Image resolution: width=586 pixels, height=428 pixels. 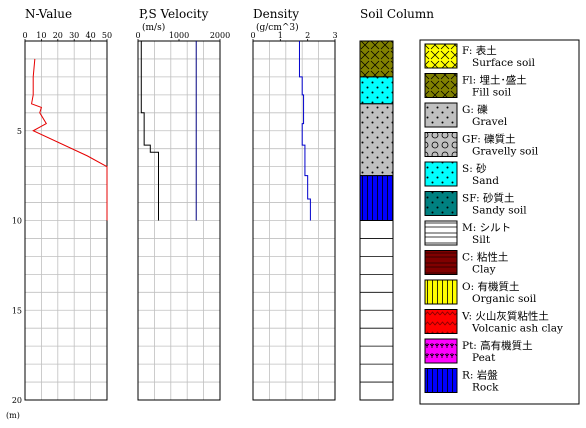 What do you see at coordinates (17, 221) in the screenshot?
I see `depth-tick-label: 10` at bounding box center [17, 221].